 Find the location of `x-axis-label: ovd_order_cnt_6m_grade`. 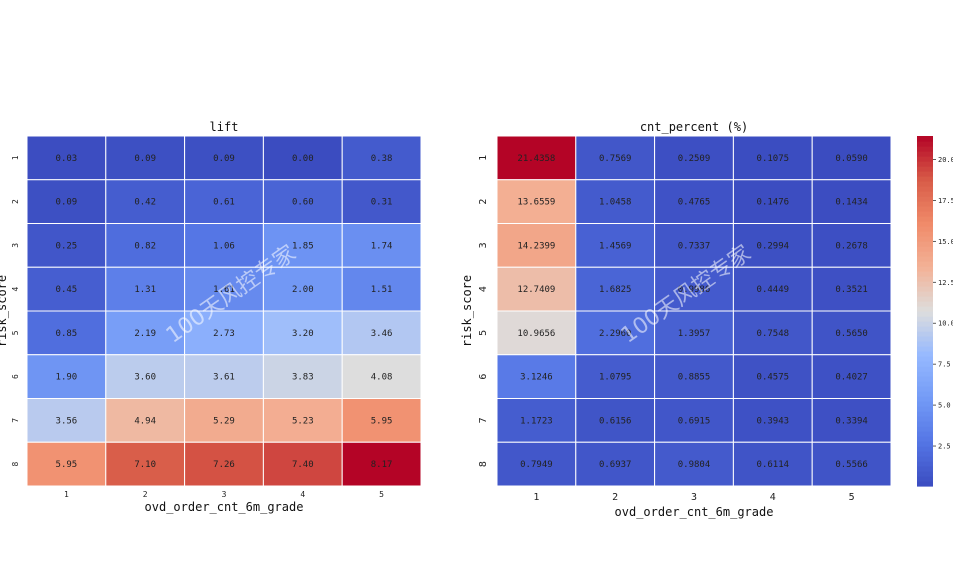

x-axis-label: ovd_order_cnt_6m_grade is located at coordinates (224, 507).